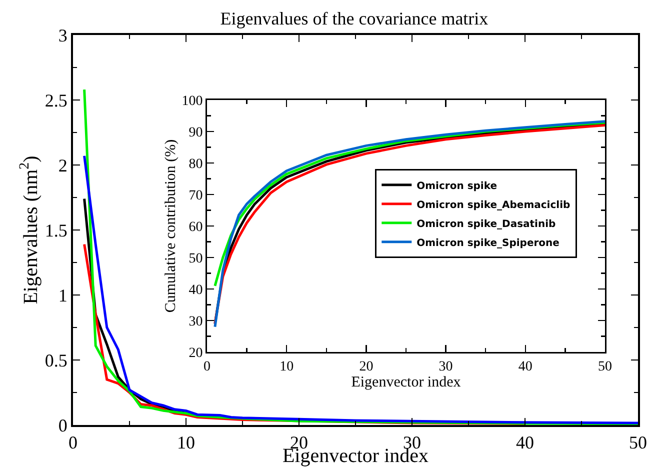 This screenshot has width=650, height=467. I want to click on x-axis-title: Eigenvector index, so click(406, 382).